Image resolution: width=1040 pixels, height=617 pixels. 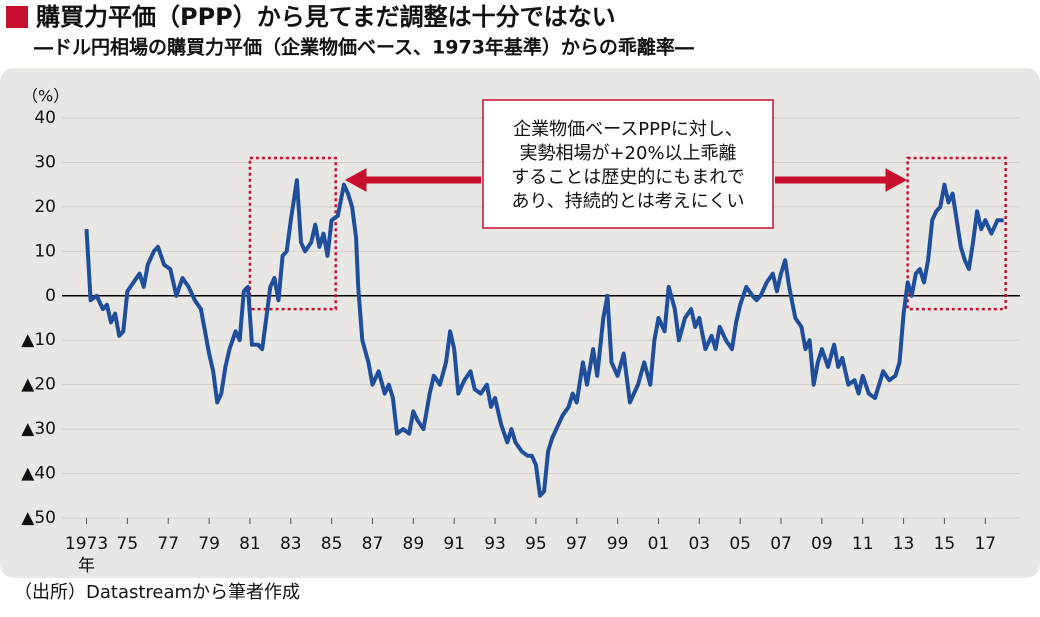 What do you see at coordinates (822, 544) in the screenshot?
I see `x-tick-label: 09` at bounding box center [822, 544].